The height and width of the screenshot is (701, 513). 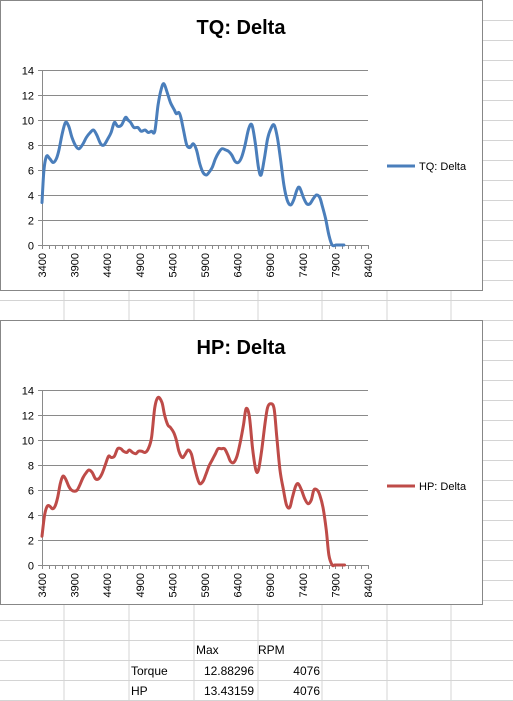 What do you see at coordinates (139, 691) in the screenshot?
I see `row-label-hp: HP` at bounding box center [139, 691].